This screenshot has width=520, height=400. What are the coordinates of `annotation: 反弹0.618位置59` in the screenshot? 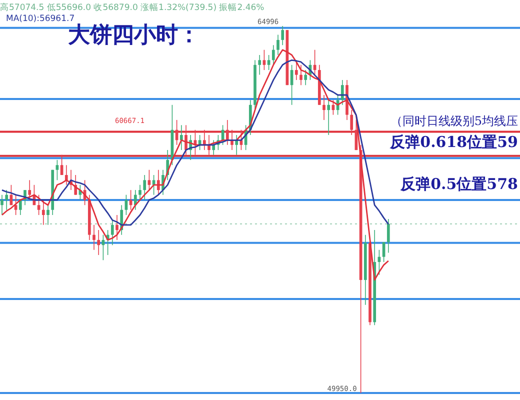 It's located at (453, 142).